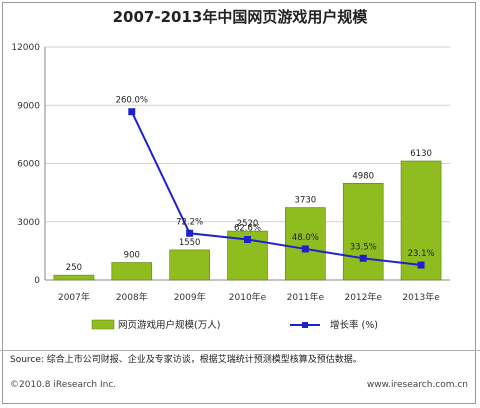  Describe the element at coordinates (25, 48) in the screenshot. I see `y-tick-label: 12000` at that location.